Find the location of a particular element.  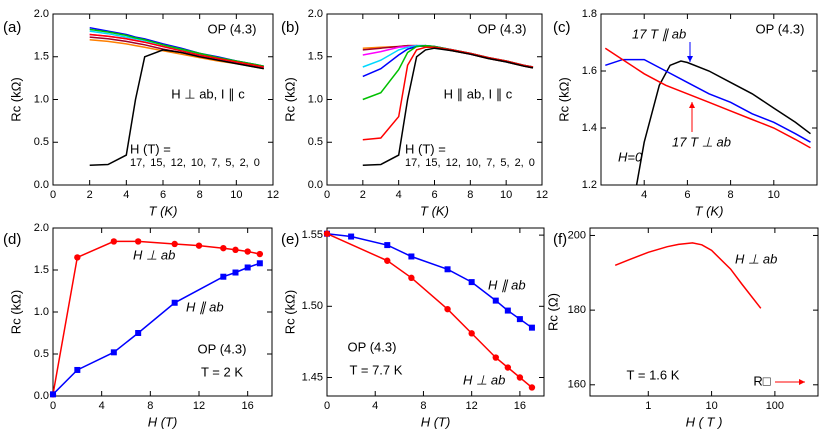

y-tick-label: 1.0 is located at coordinates (41, 312).